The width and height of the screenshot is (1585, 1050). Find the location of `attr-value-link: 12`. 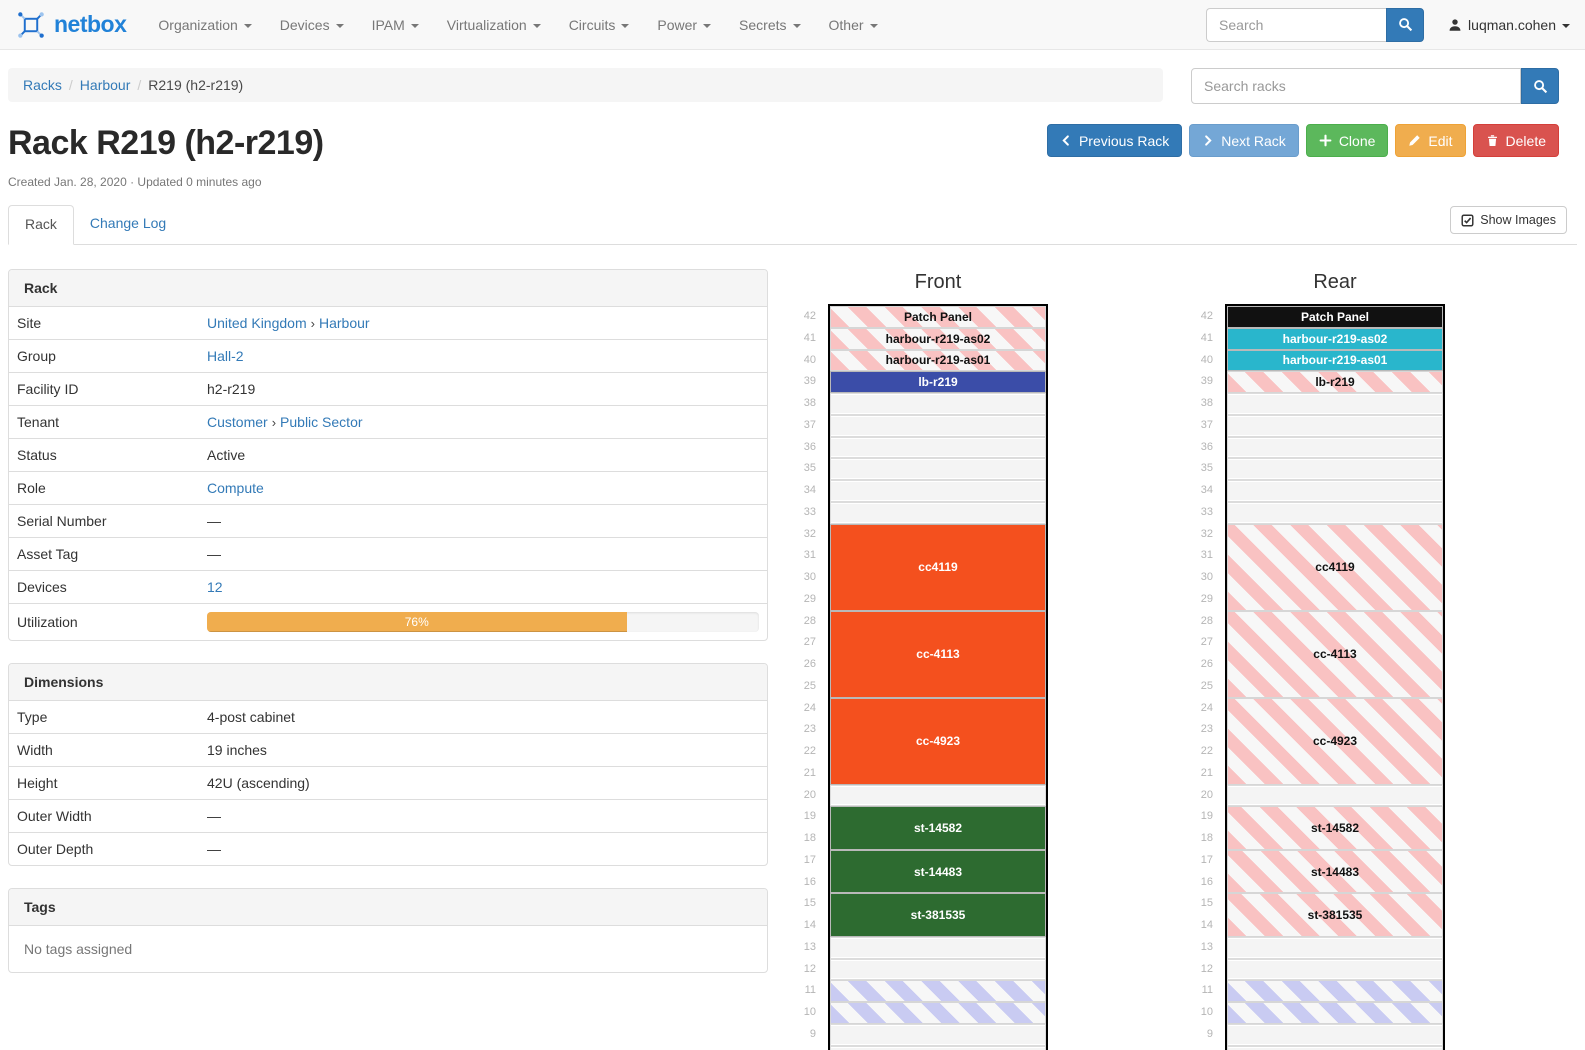

attr-value-link: 12 is located at coordinates (215, 587).